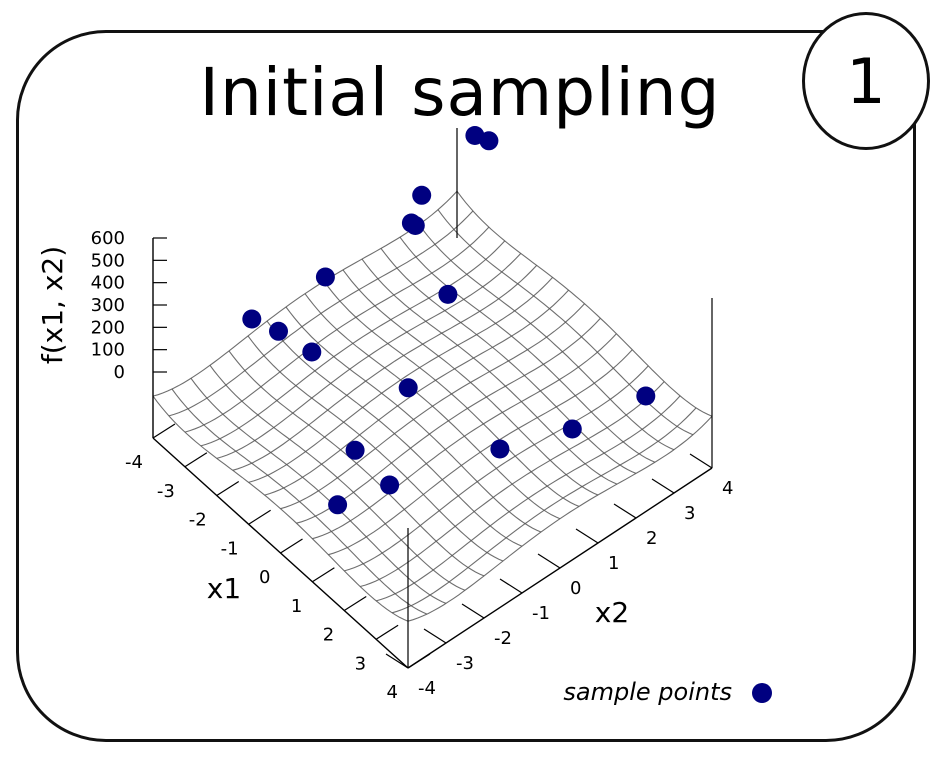 The height and width of the screenshot is (760, 948). What do you see at coordinates (224, 588) in the screenshot?
I see `x1-axis-label: x1` at bounding box center [224, 588].